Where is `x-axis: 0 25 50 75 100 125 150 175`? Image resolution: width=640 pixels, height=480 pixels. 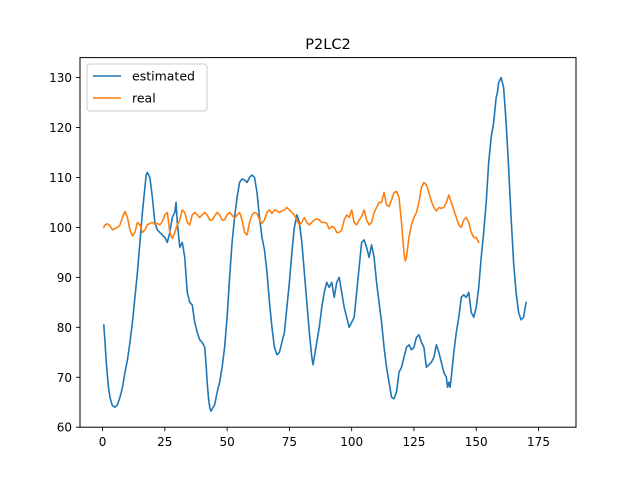
x-axis: 0 25 50 75 100 125 150 175 is located at coordinates (324, 438).